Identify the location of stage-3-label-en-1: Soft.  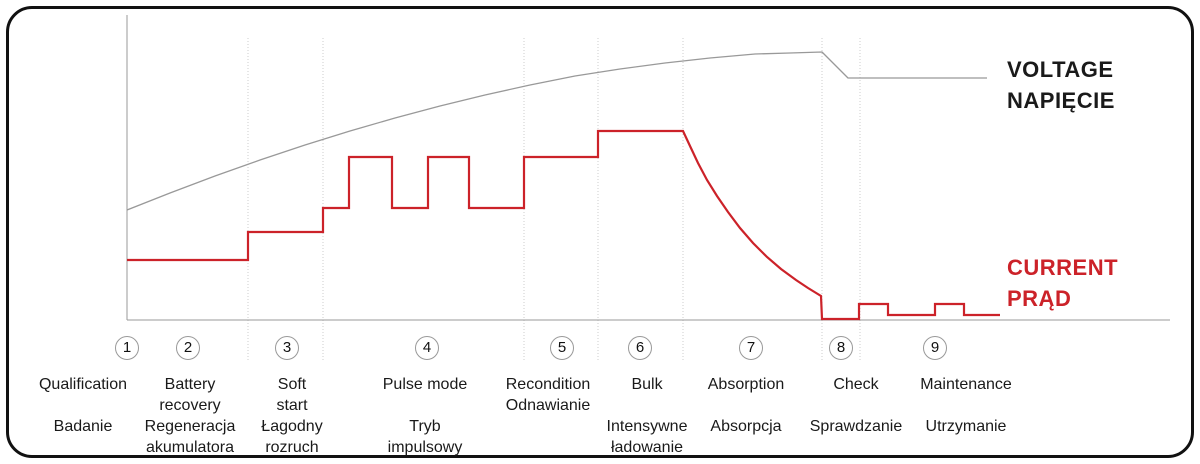
(292, 384).